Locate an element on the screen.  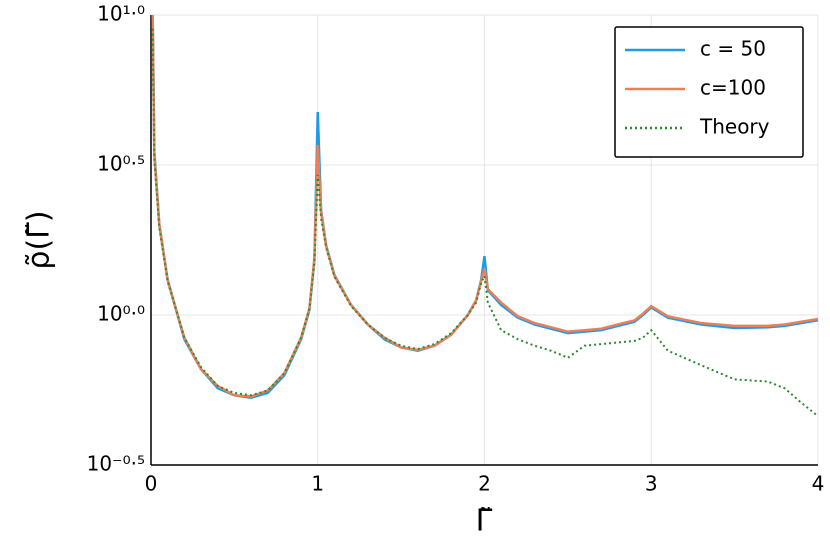
legend-box is located at coordinates (709, 92).